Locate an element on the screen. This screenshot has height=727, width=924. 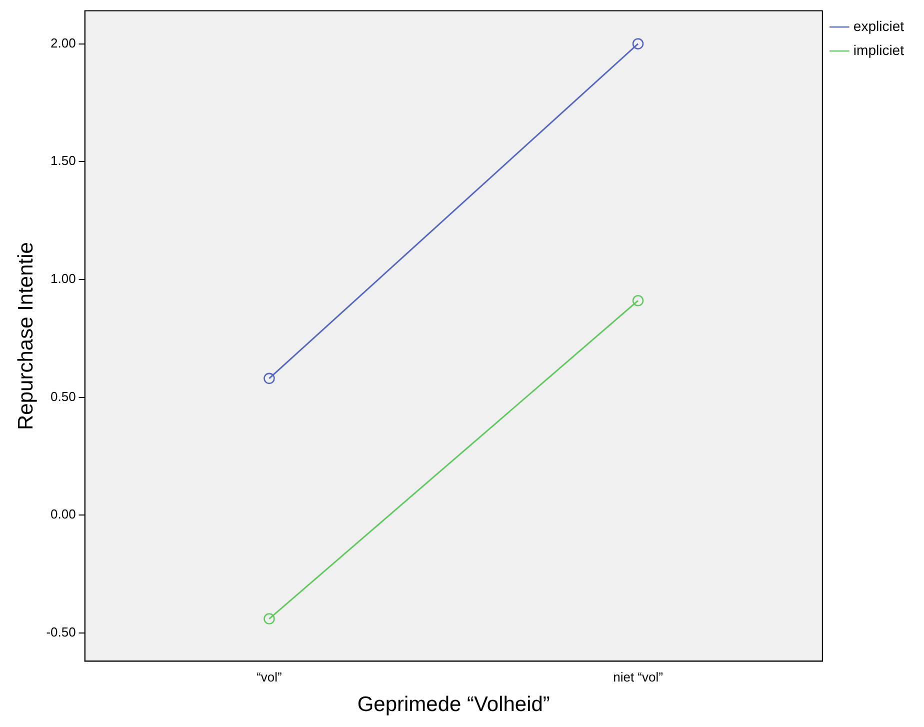
y-tick-label: 0.50 is located at coordinates (63, 396).